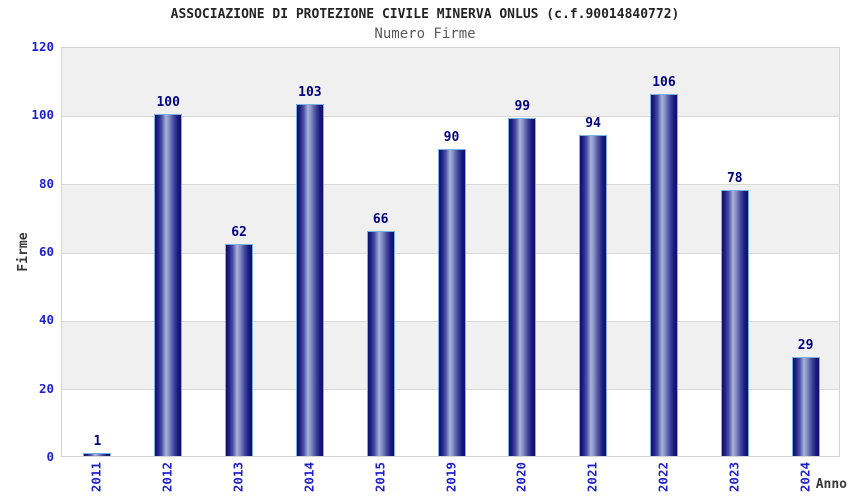 The width and height of the screenshot is (850, 500). I want to click on x-tick-2021: 2021, so click(592, 477).